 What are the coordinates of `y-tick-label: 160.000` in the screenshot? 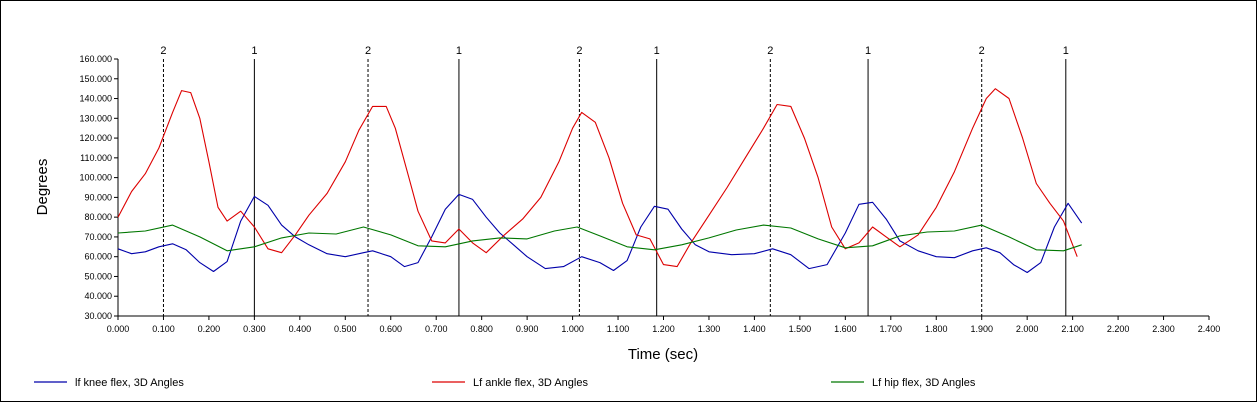 It's located at (95, 59).